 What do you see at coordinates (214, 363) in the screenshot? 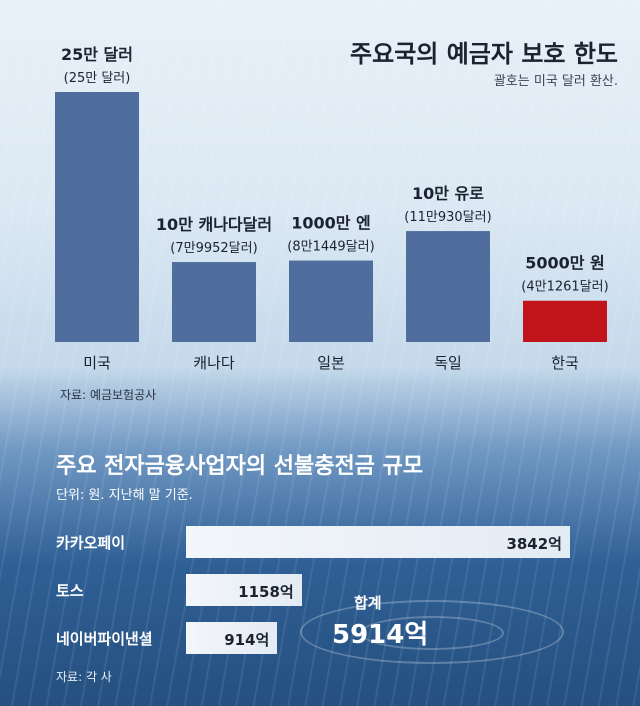
I see `category-label: 캐나다` at bounding box center [214, 363].